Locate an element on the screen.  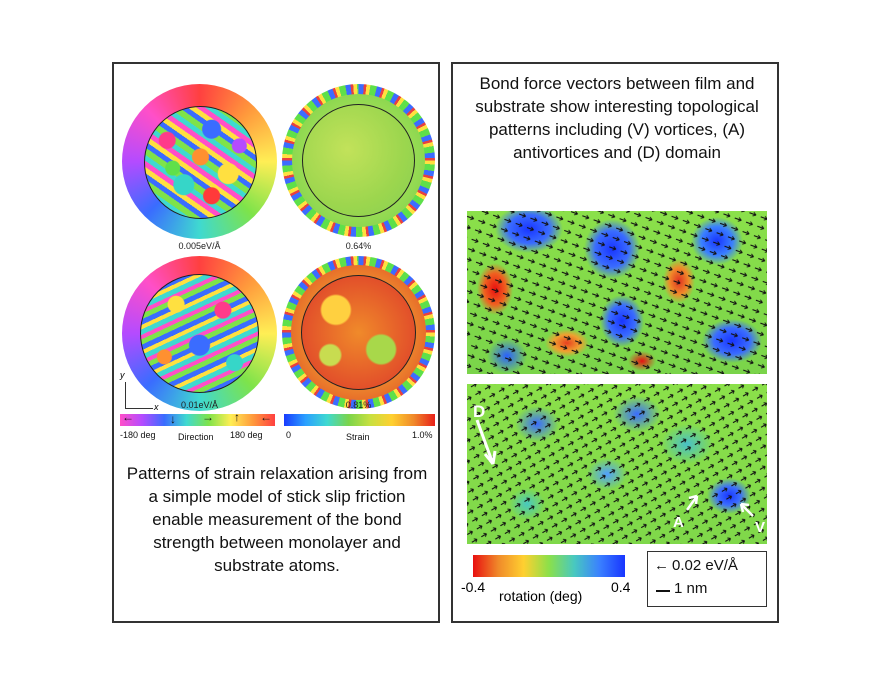
map-label-1: 0.005eV/Å is located at coordinates (199, 246).